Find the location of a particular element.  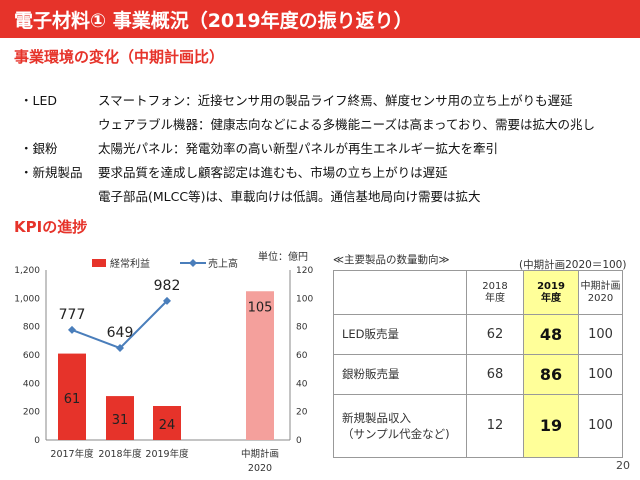

table-row: 新規製品収入 （サンプル代金など) 12 19 100 is located at coordinates (478, 426).